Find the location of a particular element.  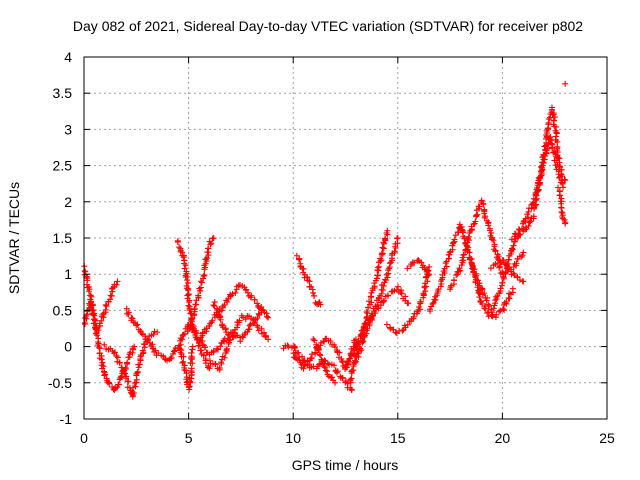

x-tick-label: 20 is located at coordinates (503, 438).